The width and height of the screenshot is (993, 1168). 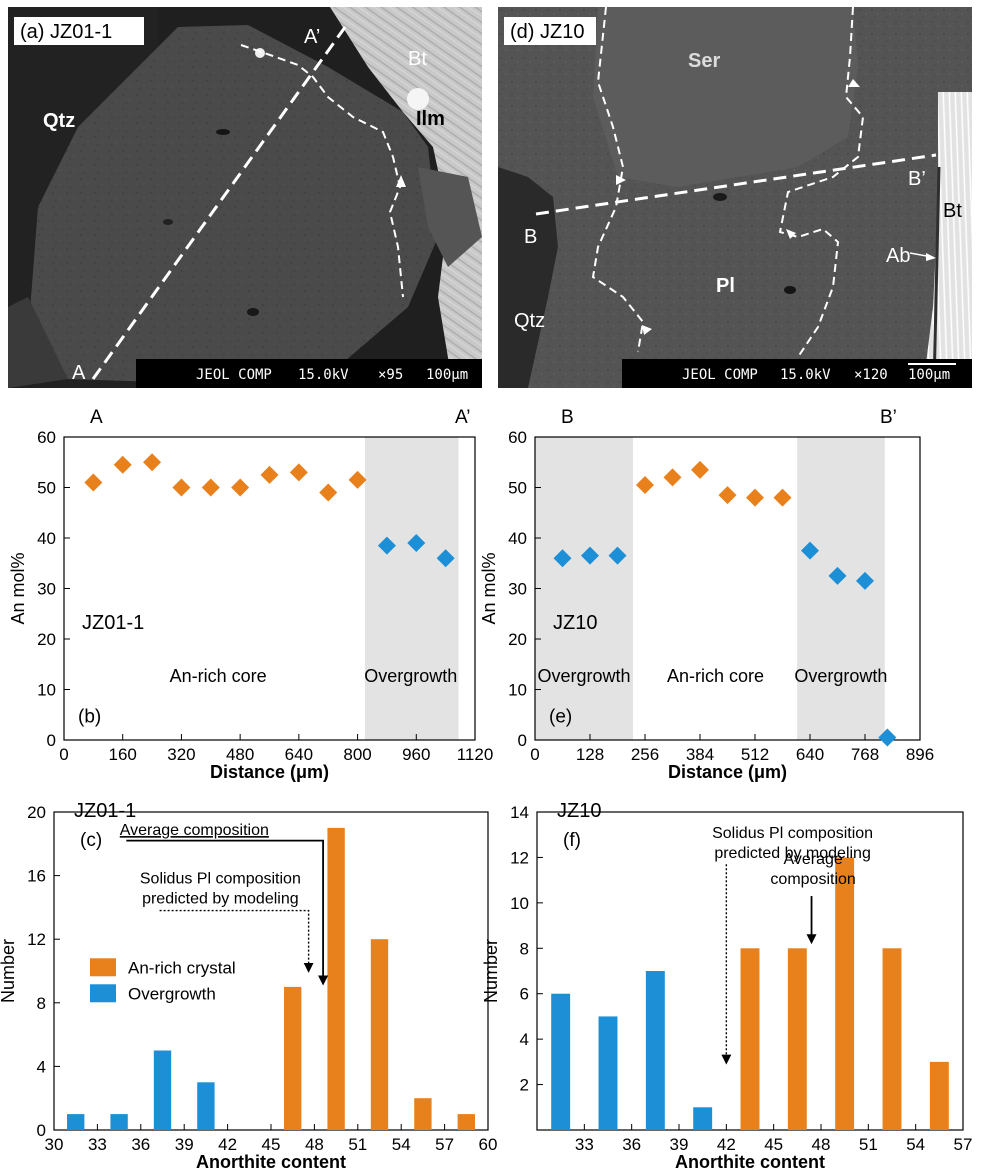 What do you see at coordinates (963, 1144) in the screenshot?
I see `x-tick-label: 57` at bounding box center [963, 1144].